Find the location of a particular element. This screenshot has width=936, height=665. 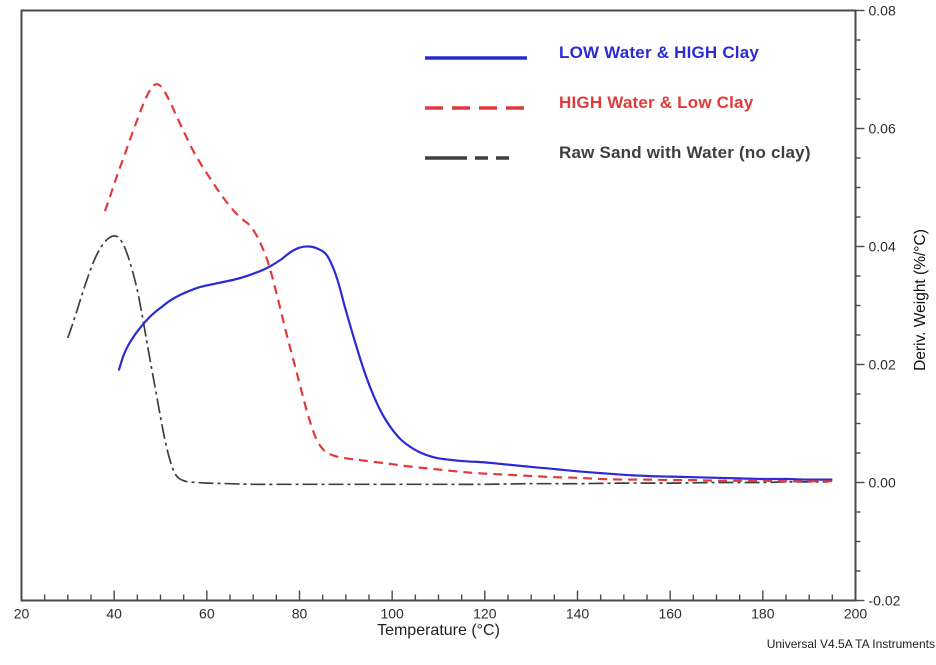

svg-text: 0.00 is located at coordinates (882, 483).